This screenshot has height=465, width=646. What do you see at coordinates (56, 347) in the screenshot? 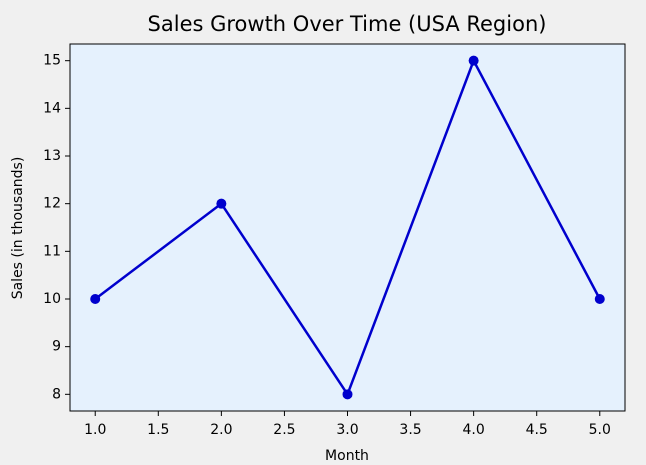
I see `y-tick-label: 9` at bounding box center [56, 347].